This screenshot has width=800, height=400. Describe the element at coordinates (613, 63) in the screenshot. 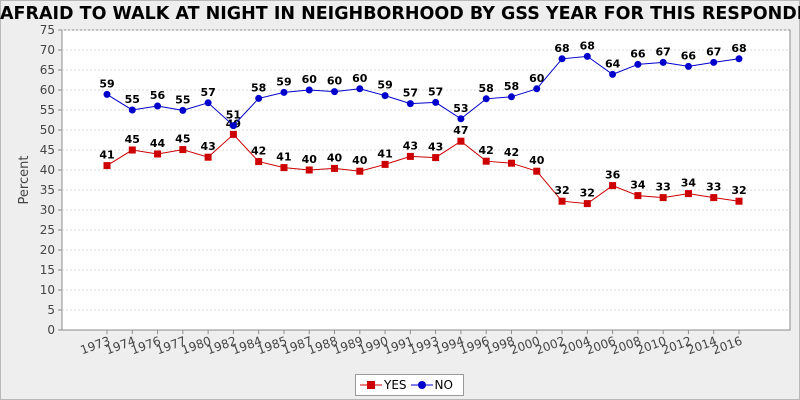

I see `data-label-no: 64` at that location.